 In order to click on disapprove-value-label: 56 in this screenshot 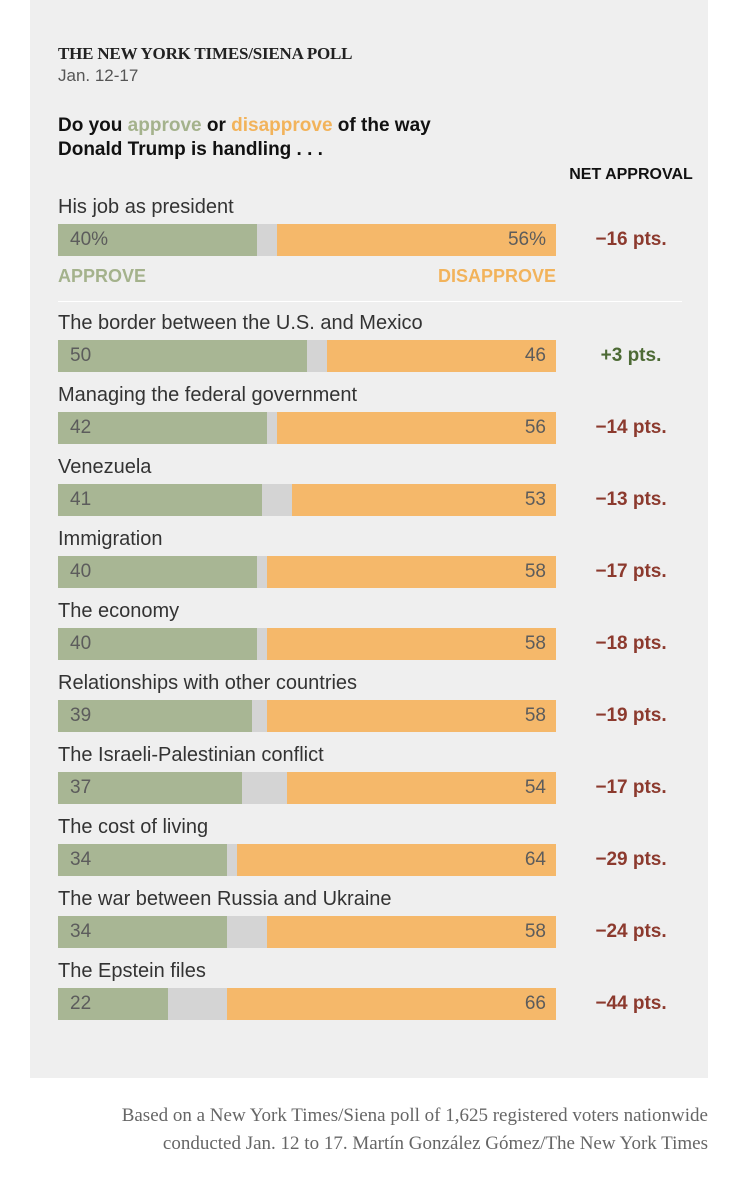, I will do `click(535, 427)`.